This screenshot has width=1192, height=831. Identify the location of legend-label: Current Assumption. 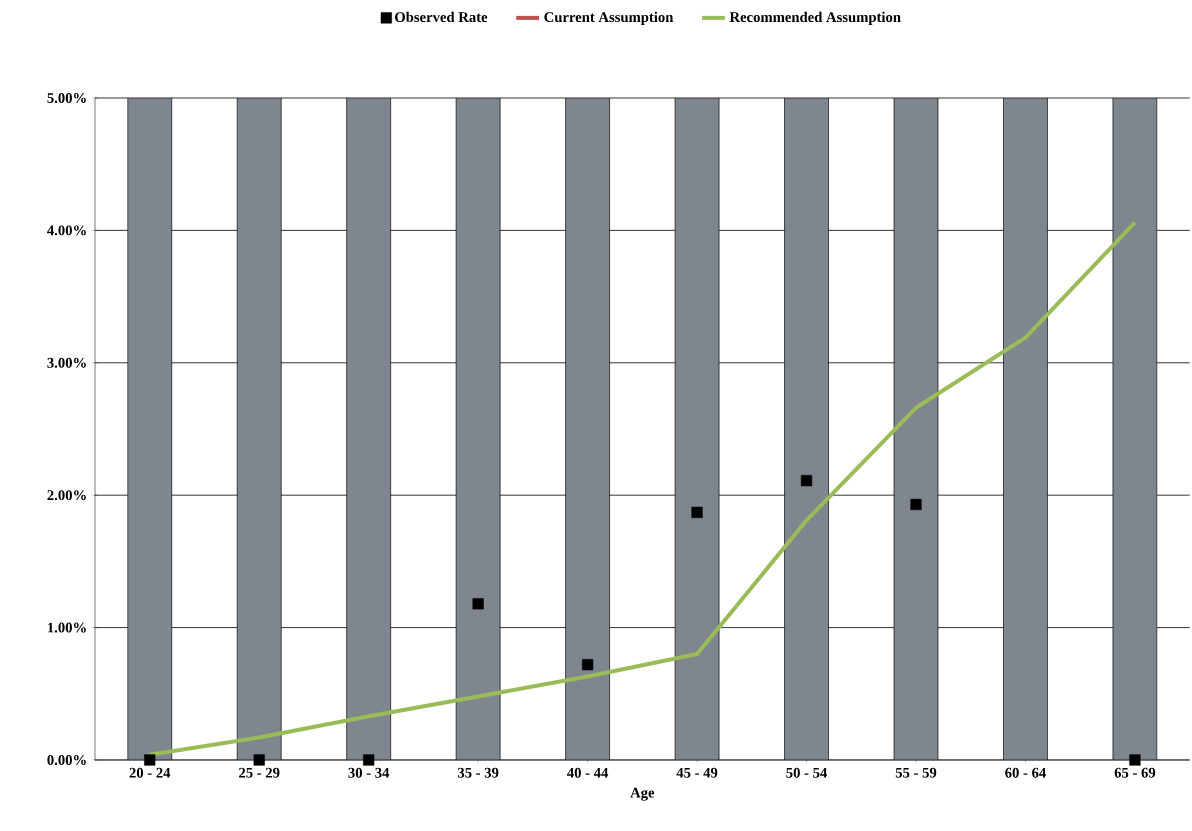
(609, 18).